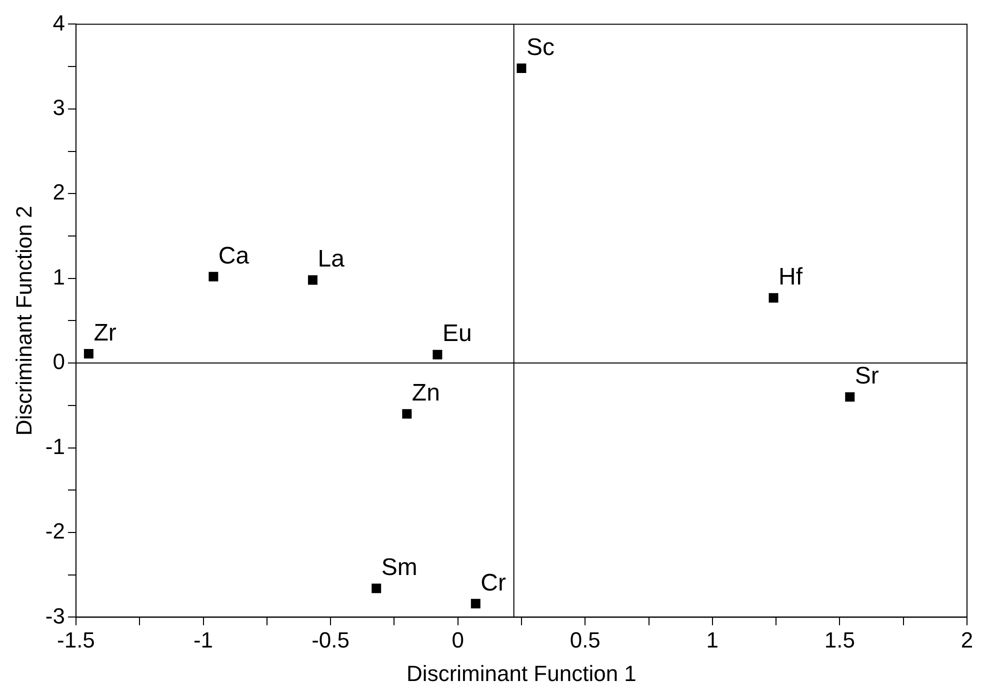  I want to click on x-tick-label: -0.5, so click(331, 639).